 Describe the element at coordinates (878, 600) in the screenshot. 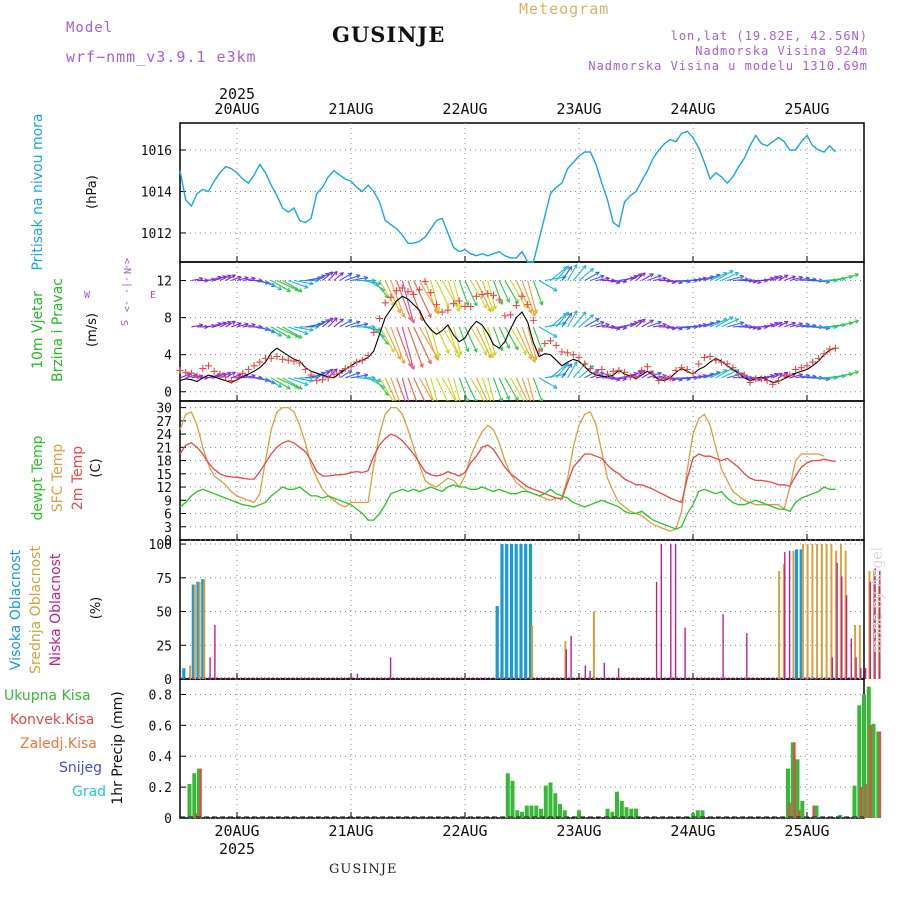

I see `credit-text: made by Angel` at that location.